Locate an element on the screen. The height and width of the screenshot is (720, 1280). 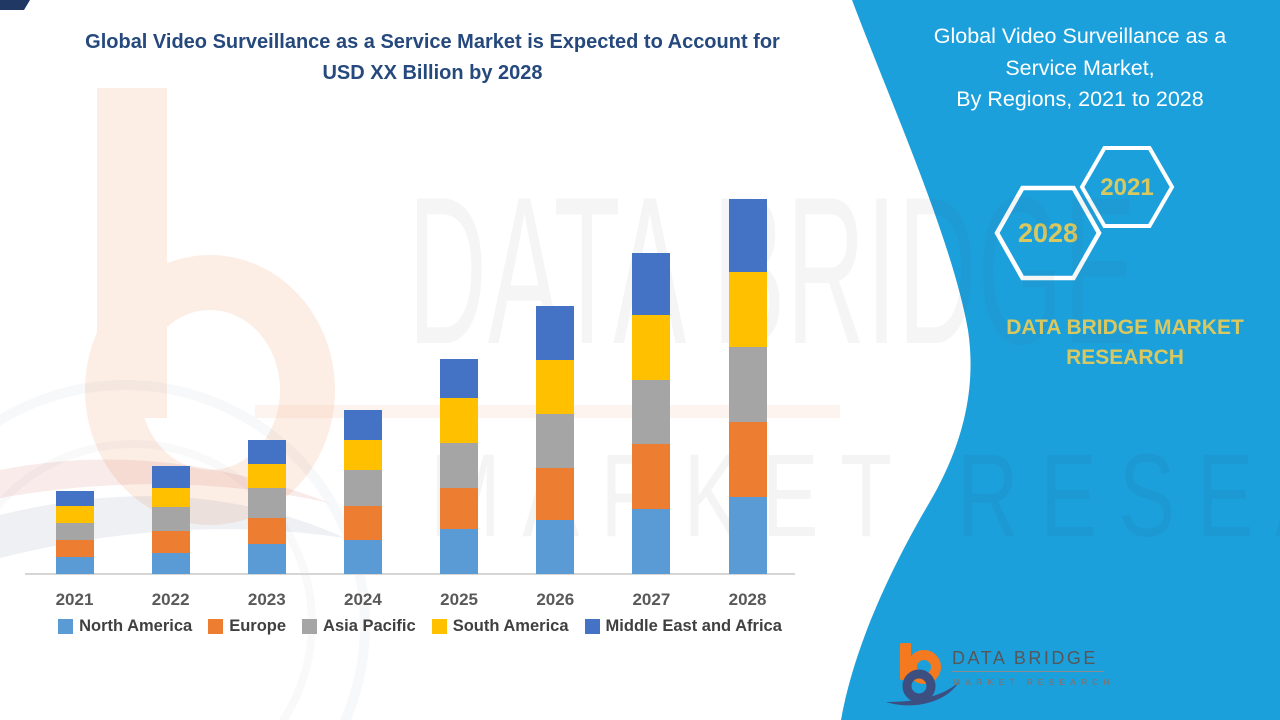
segment-north-america-2024 is located at coordinates (362, 557).